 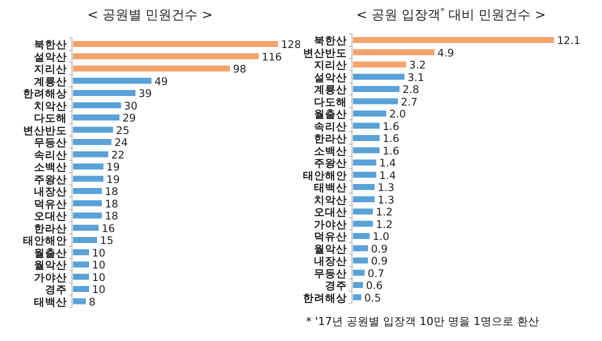 What do you see at coordinates (330, 164) in the screenshot?
I see `y-tick-label: 주왕산` at bounding box center [330, 164].